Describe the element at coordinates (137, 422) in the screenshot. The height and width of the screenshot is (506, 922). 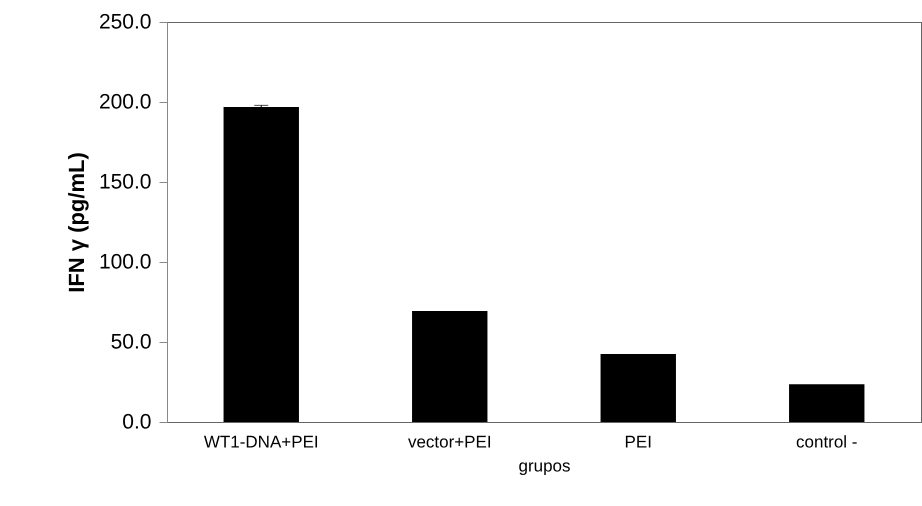
I see `y-tick-label: 0.0` at that location.